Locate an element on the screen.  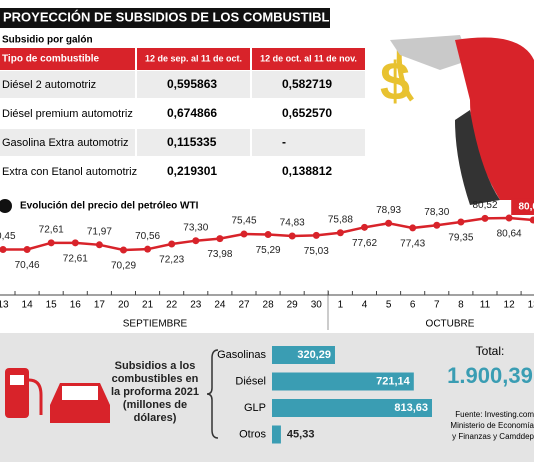
table-cell-text: 0,138812 is located at coordinates (307, 171).